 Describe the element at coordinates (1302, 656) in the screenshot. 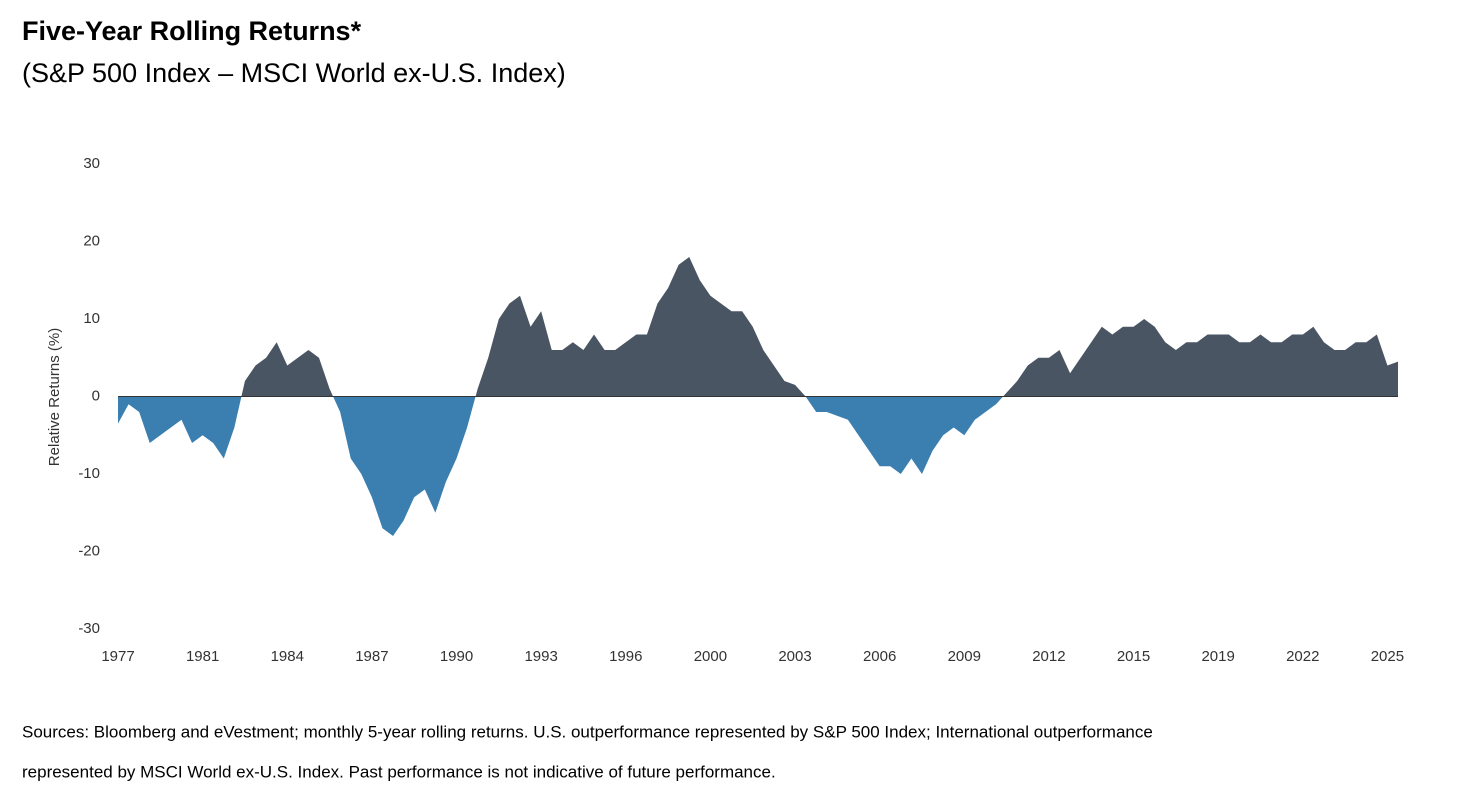

I see `x-tick-label: 2022` at that location.